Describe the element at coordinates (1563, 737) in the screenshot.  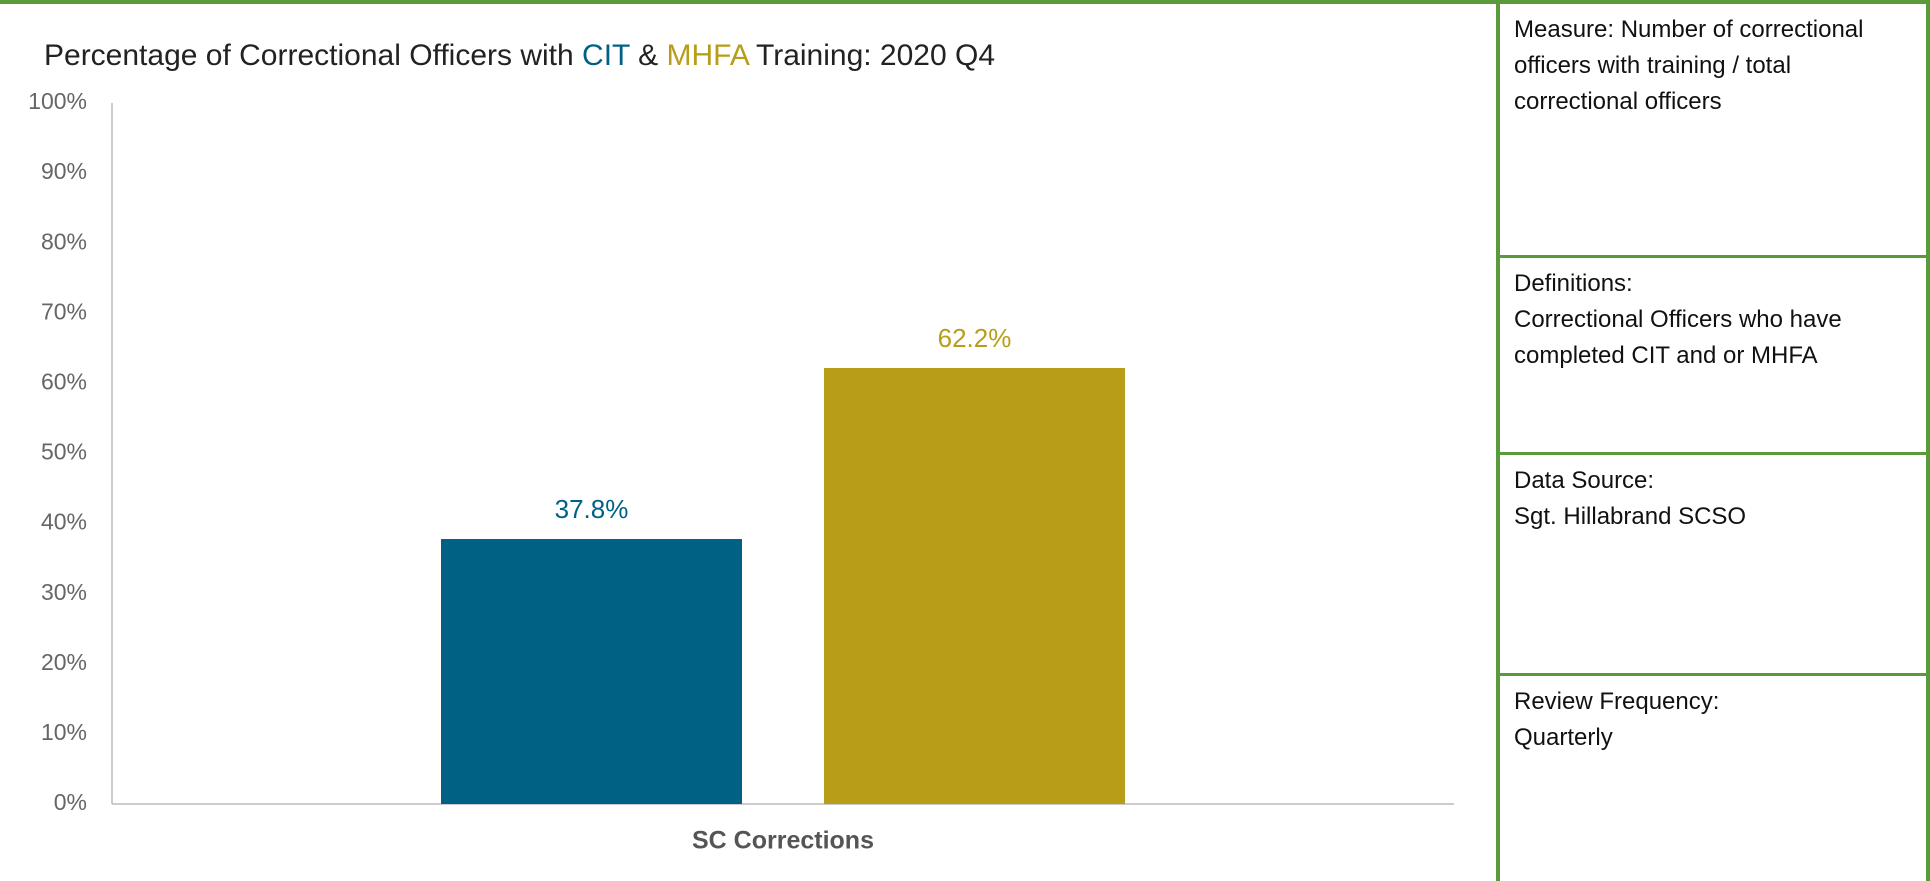
I see `panel-text: Quarterly` at that location.